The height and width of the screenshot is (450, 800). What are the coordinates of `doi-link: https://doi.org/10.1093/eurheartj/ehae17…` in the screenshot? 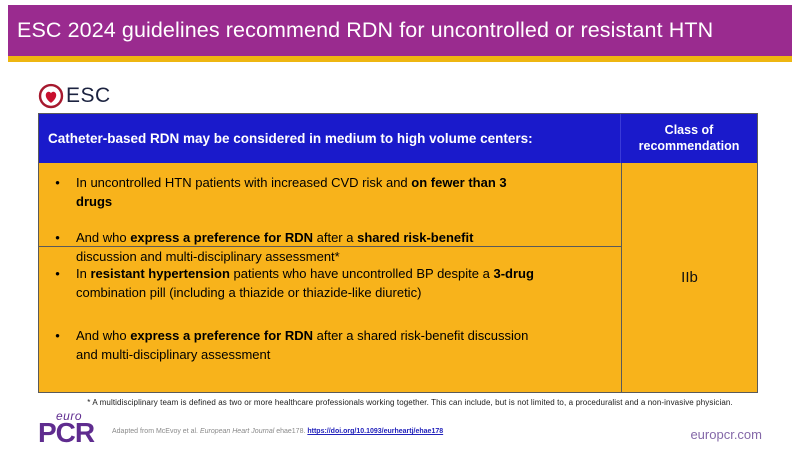 It's located at (375, 431).